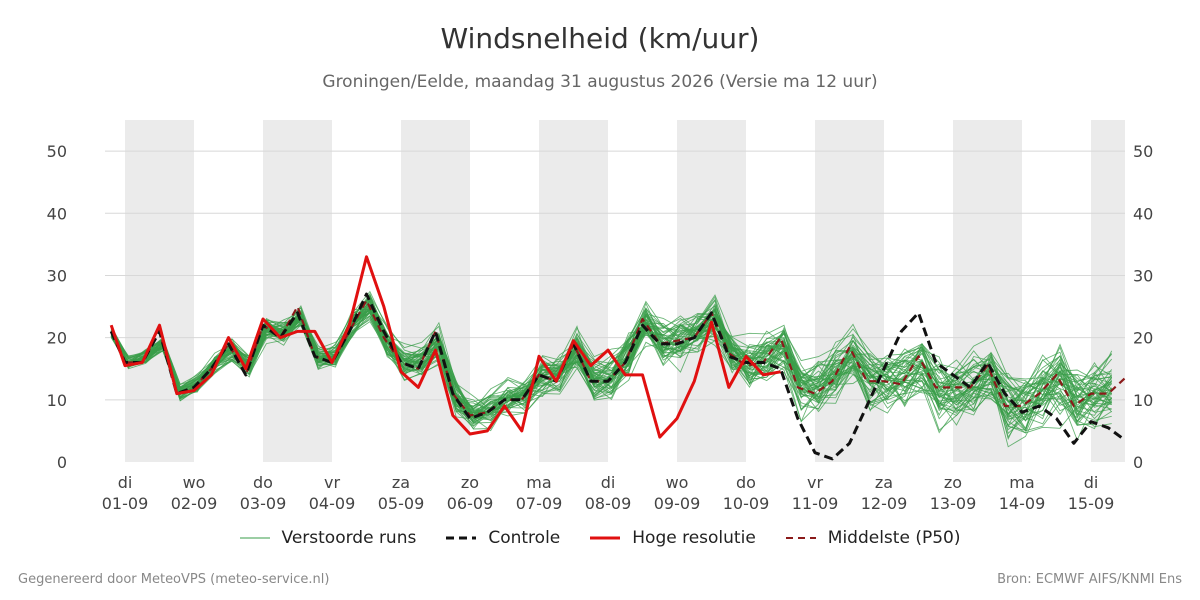  I want to click on x-tick-date: 01-09, so click(125, 503).